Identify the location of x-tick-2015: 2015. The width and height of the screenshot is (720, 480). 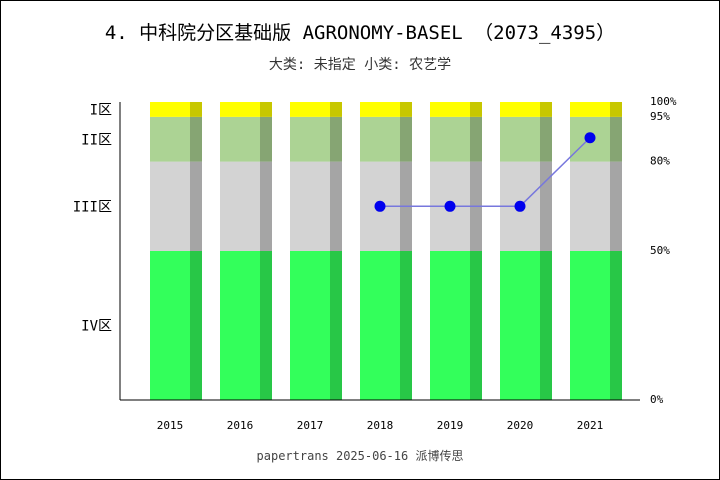
(170, 425).